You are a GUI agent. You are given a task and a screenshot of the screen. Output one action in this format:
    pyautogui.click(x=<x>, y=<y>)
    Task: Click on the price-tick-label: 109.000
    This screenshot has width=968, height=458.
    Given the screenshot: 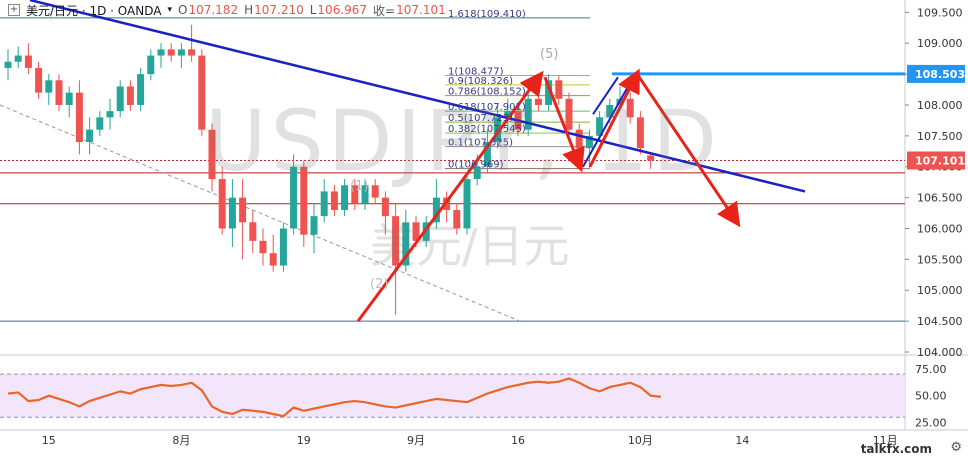 What is the action you would take?
    pyautogui.click(x=940, y=43)
    